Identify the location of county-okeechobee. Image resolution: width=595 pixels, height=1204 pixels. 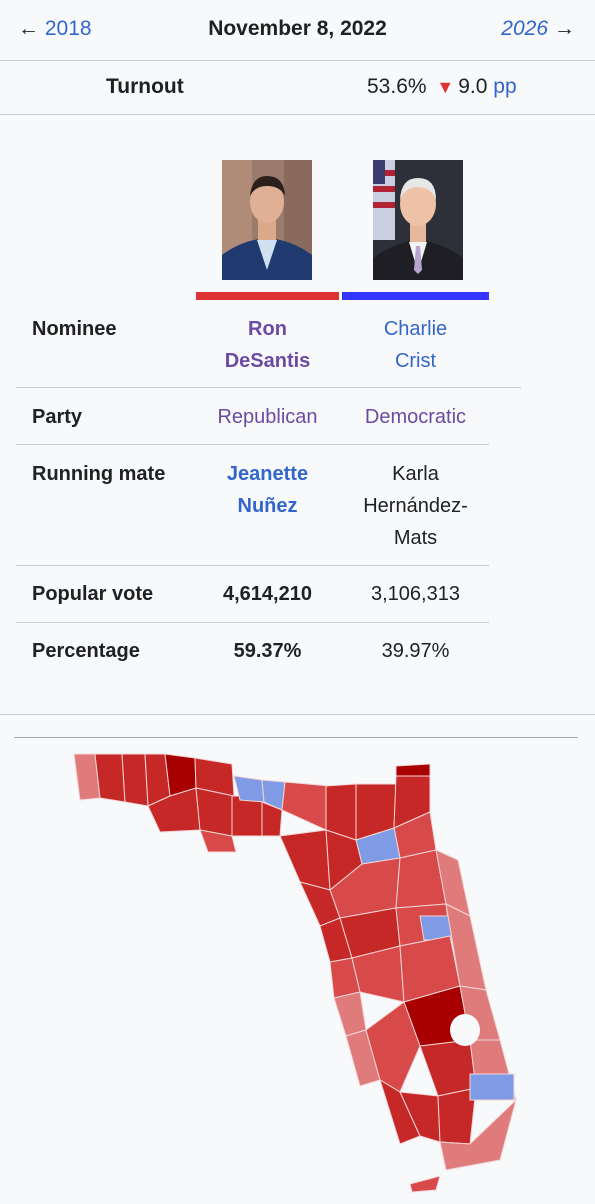
(448, 1068).